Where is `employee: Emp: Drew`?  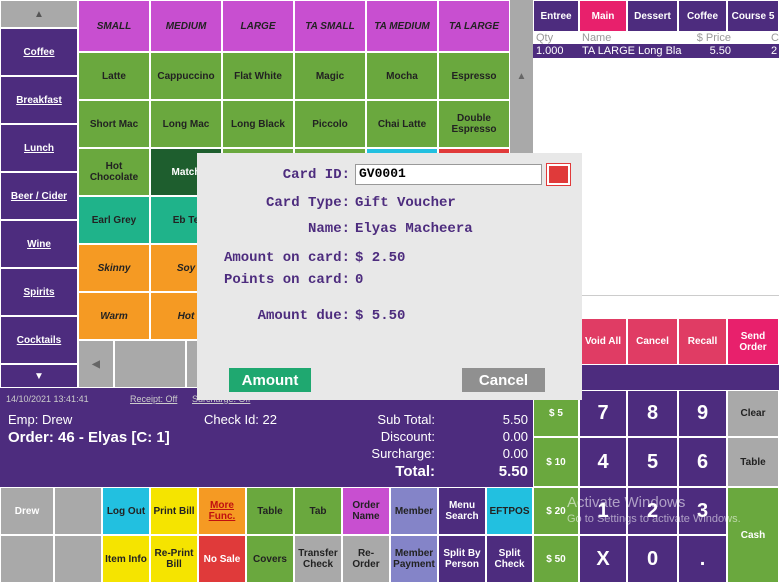
employee: Emp: Drew is located at coordinates (40, 419).